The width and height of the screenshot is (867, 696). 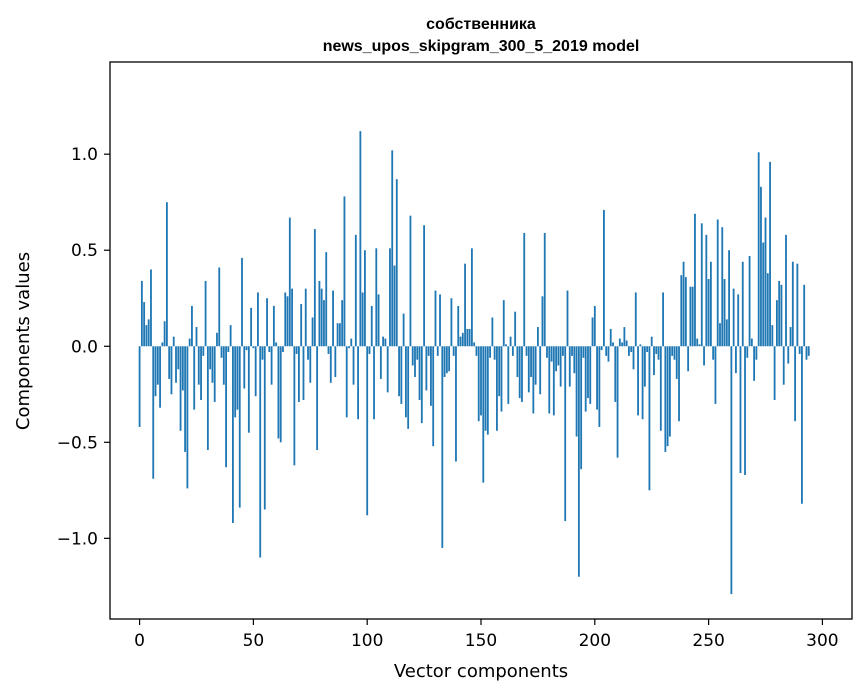 What do you see at coordinates (83, 347) in the screenshot?
I see `y-axis-ticks: −1.0 −0.5 0.0 0.5 1.0` at bounding box center [83, 347].